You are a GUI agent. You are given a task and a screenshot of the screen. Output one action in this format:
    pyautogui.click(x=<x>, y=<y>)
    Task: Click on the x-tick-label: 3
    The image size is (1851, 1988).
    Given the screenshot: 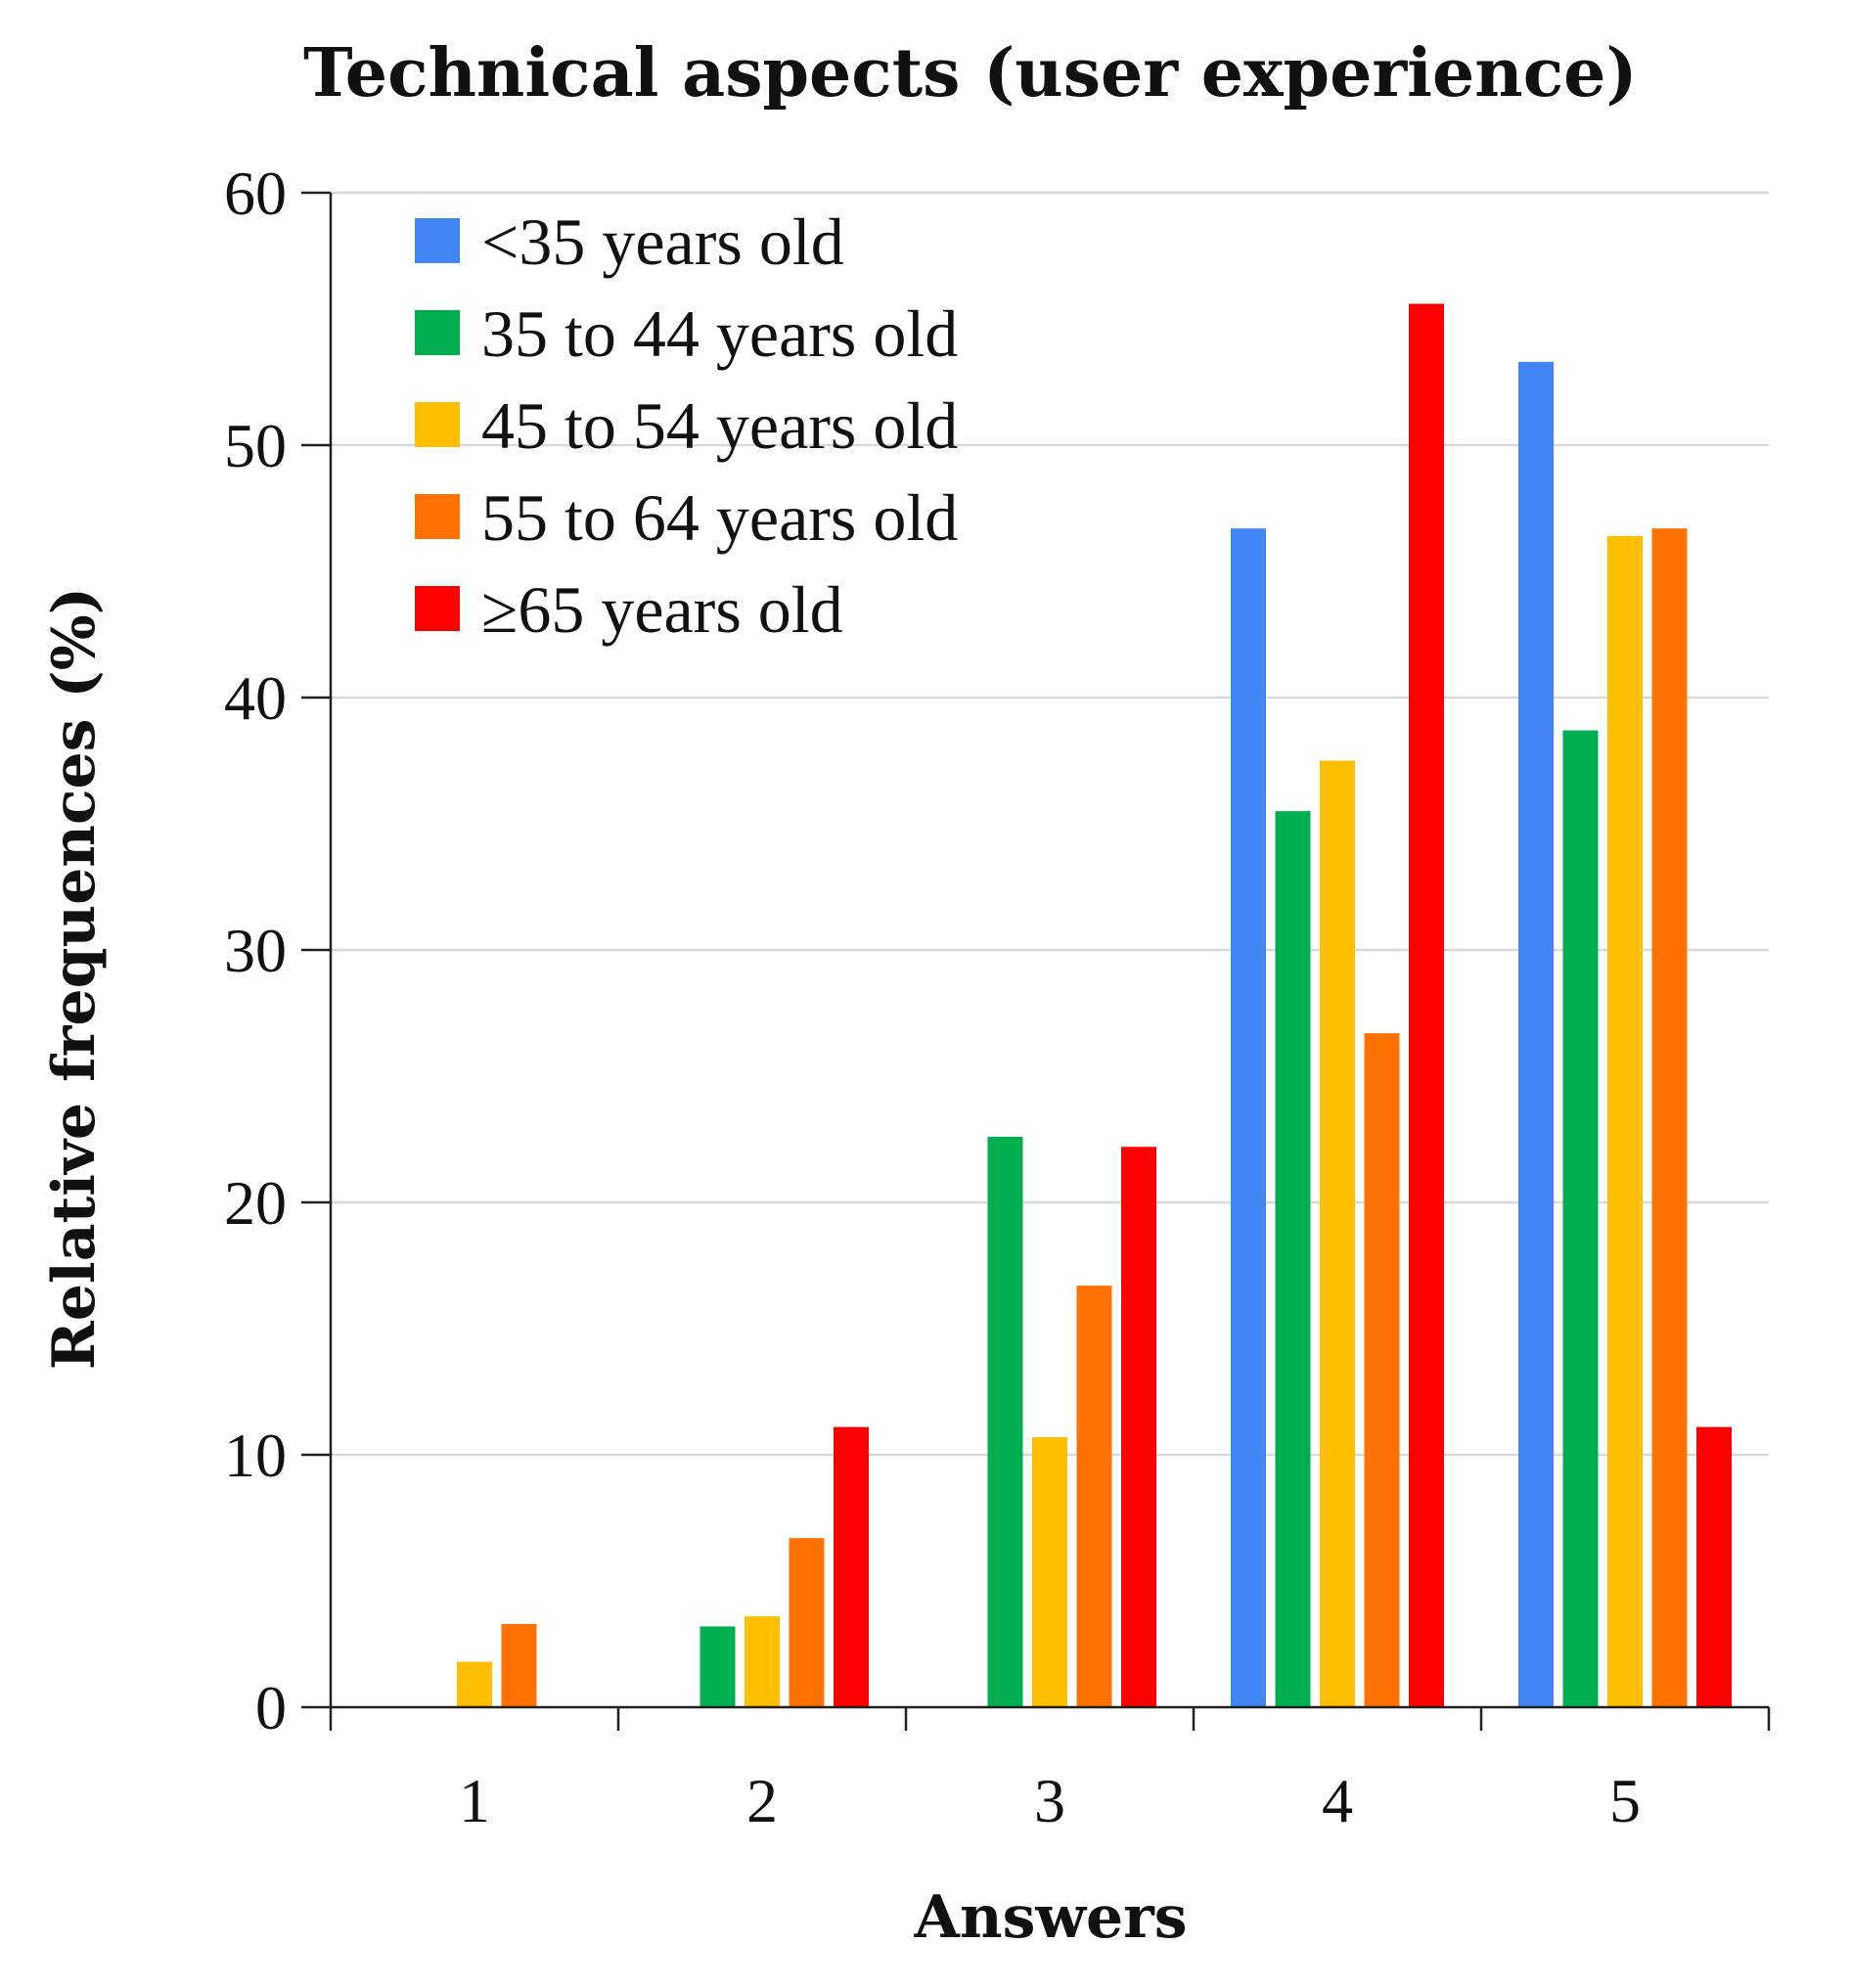 What is the action you would take?
    pyautogui.click(x=1049, y=1800)
    